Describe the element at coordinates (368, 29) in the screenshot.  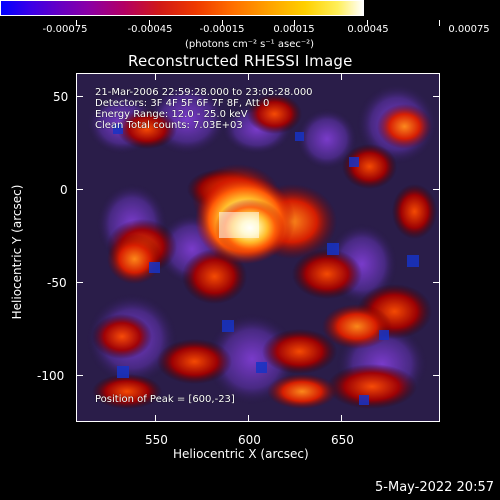
I see `colorbar-tick-label: 0.00045` at that location.